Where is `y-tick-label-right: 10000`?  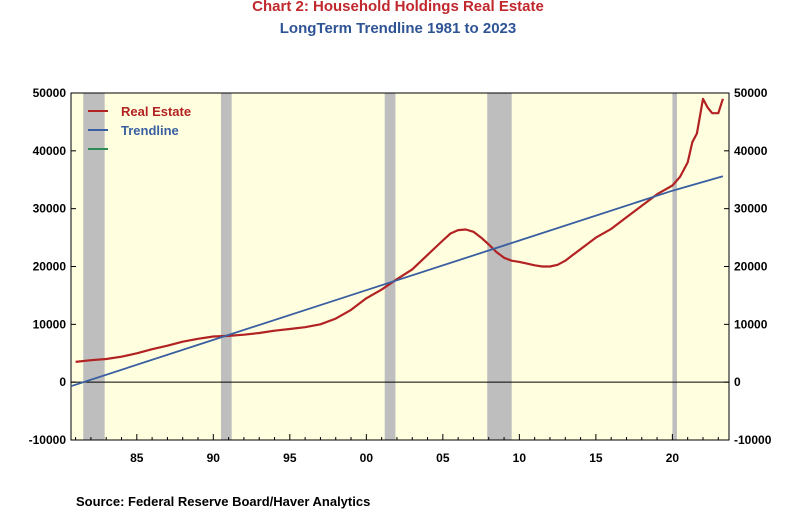
y-tick-label-right: 10000 is located at coordinates (751, 324).